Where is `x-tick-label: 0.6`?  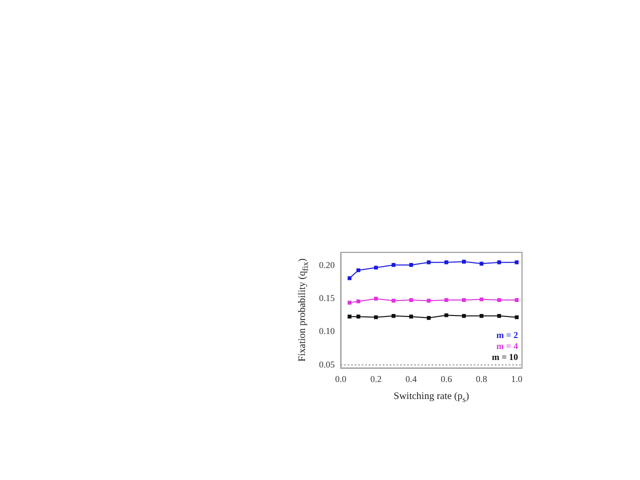
x-tick-label: 0.6 is located at coordinates (446, 379).